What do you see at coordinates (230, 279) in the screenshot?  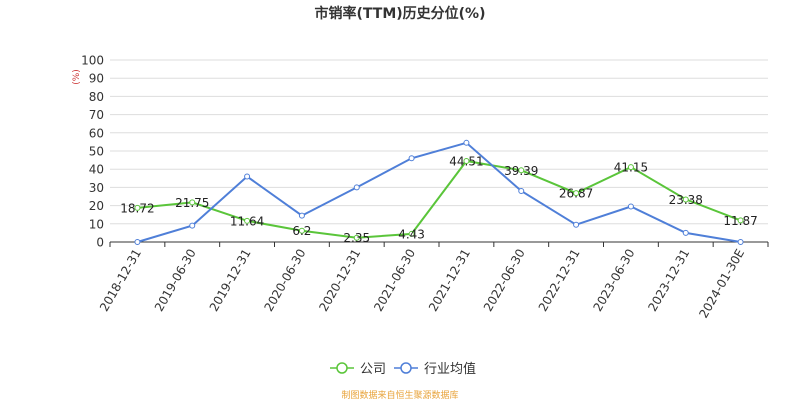 I see `x-tick-label: 2019-12-31` at bounding box center [230, 279].